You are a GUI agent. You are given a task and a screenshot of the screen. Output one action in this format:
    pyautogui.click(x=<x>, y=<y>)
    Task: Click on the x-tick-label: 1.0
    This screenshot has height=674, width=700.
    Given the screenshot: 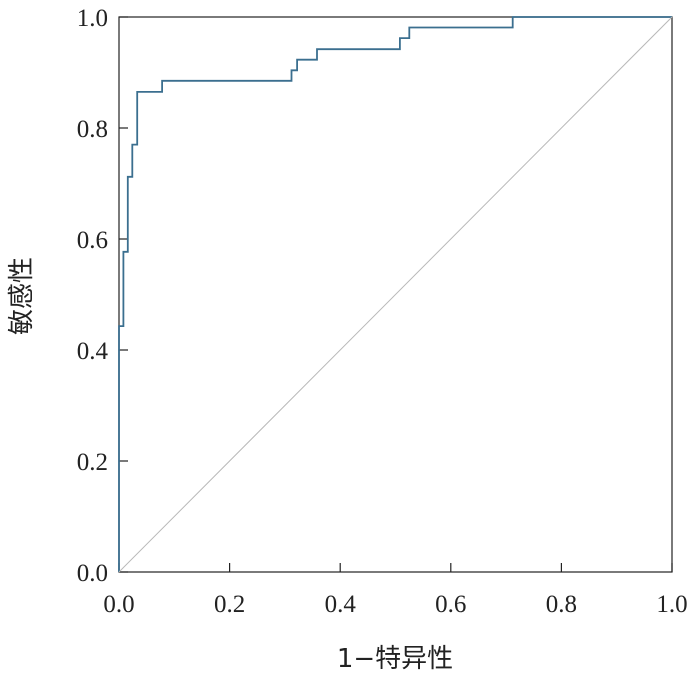 What is the action you would take?
    pyautogui.click(x=671, y=604)
    